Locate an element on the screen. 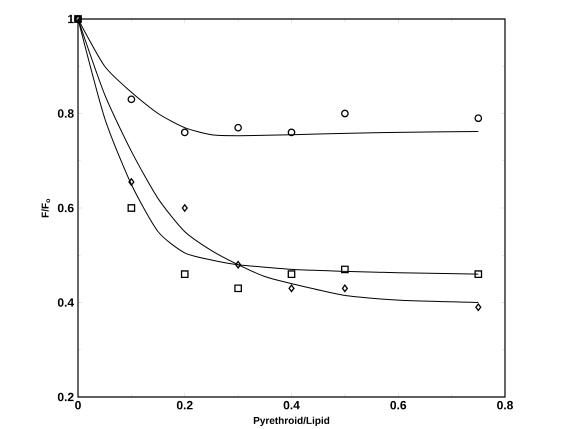 Image resolution: width=562 pixels, height=429 pixels. y-tick-label: 0.4 is located at coordinates (66, 302).